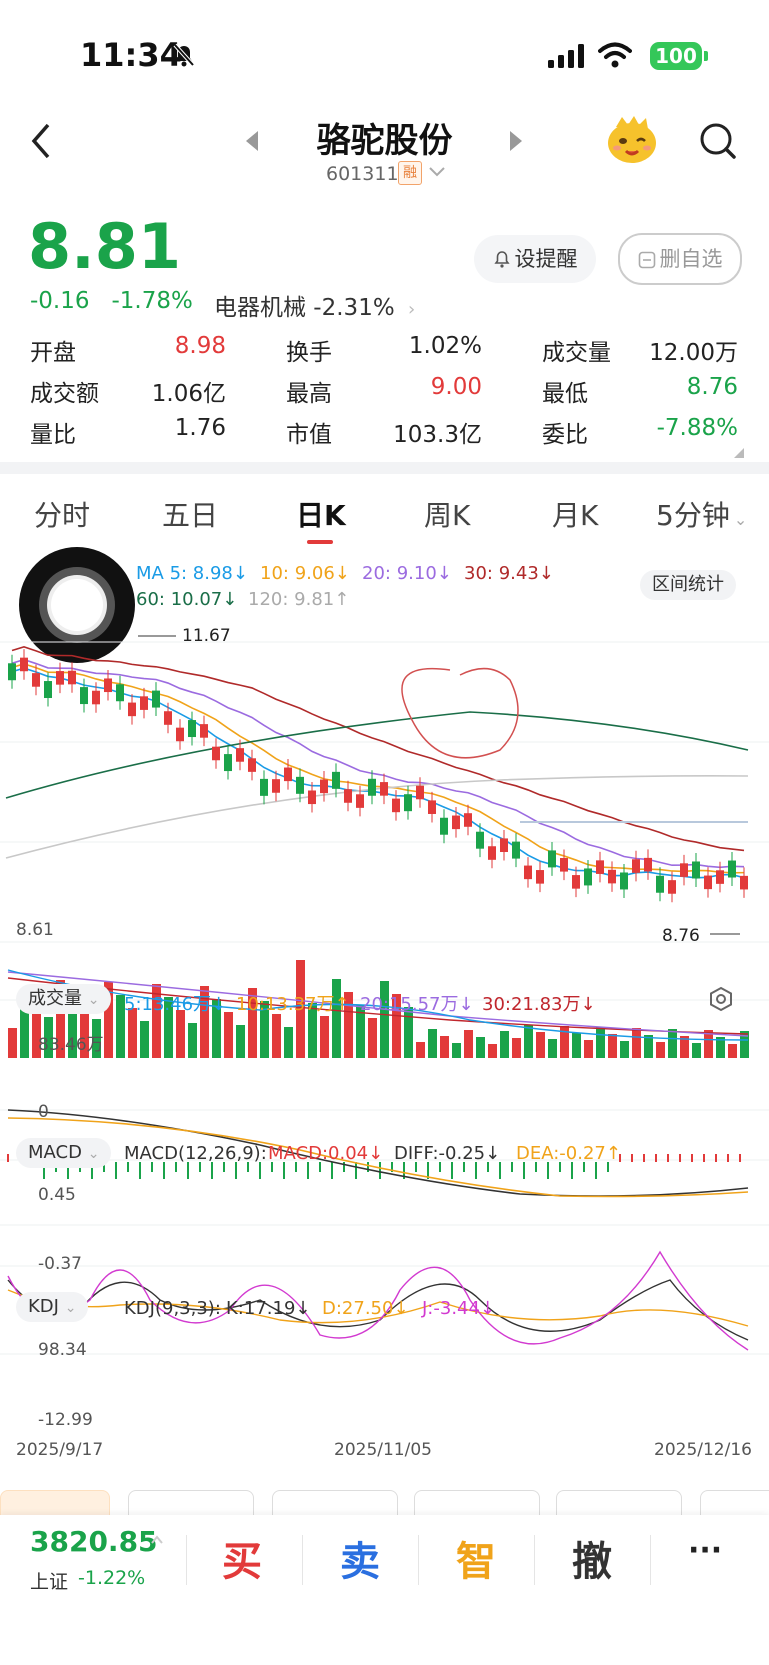 The image size is (769, 1665). Describe the element at coordinates (384, 55) in the screenshot. I see `status-bar: 11:34 100` at that location.